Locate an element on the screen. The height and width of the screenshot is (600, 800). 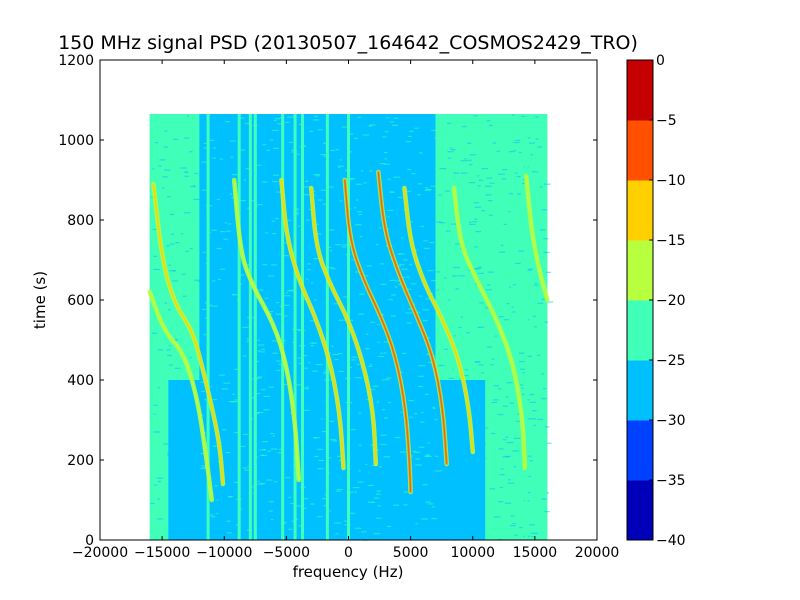
y-tick-label: 800 is located at coordinates (80, 221).